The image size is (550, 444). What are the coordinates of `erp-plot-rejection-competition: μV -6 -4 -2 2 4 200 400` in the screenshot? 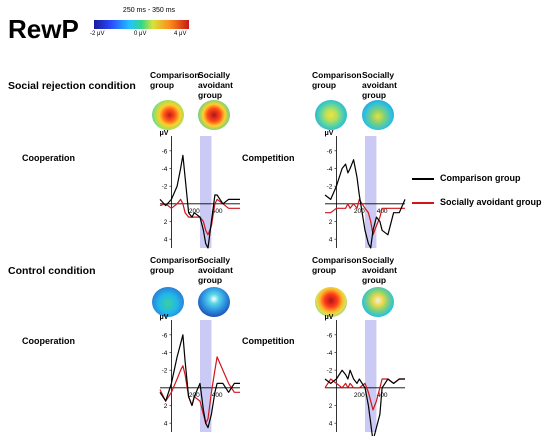 It's located at (365, 189).